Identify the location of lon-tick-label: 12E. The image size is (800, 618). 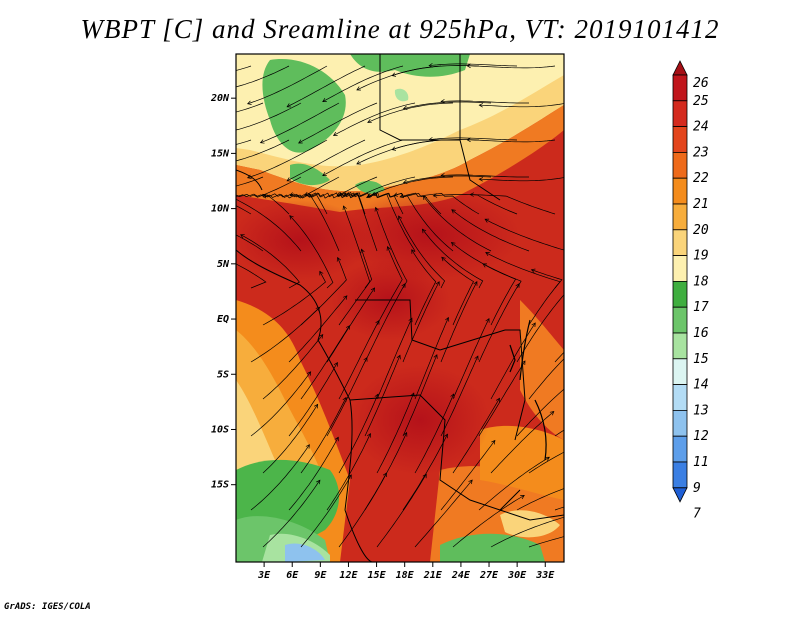
(348, 575).